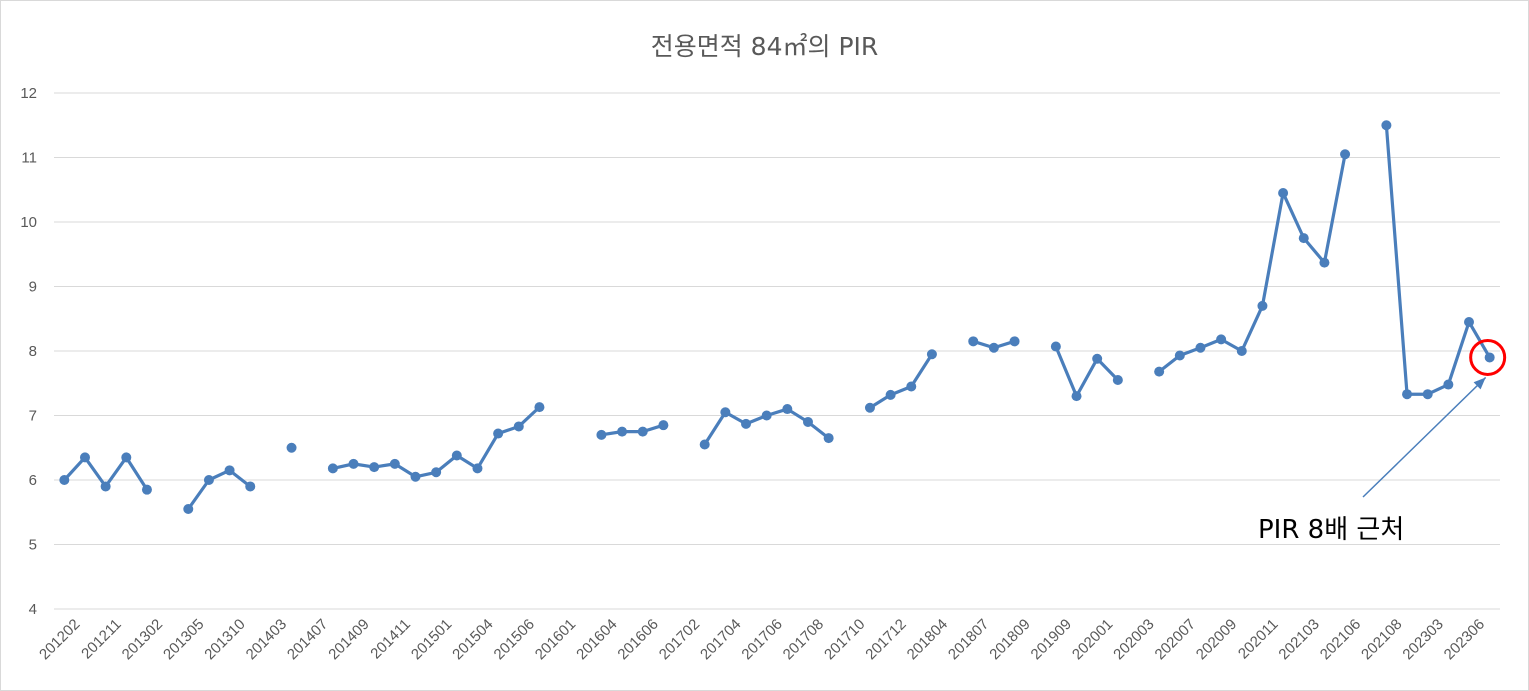 This screenshot has width=1529, height=691. I want to click on y-tick-label: 5, so click(33, 545).